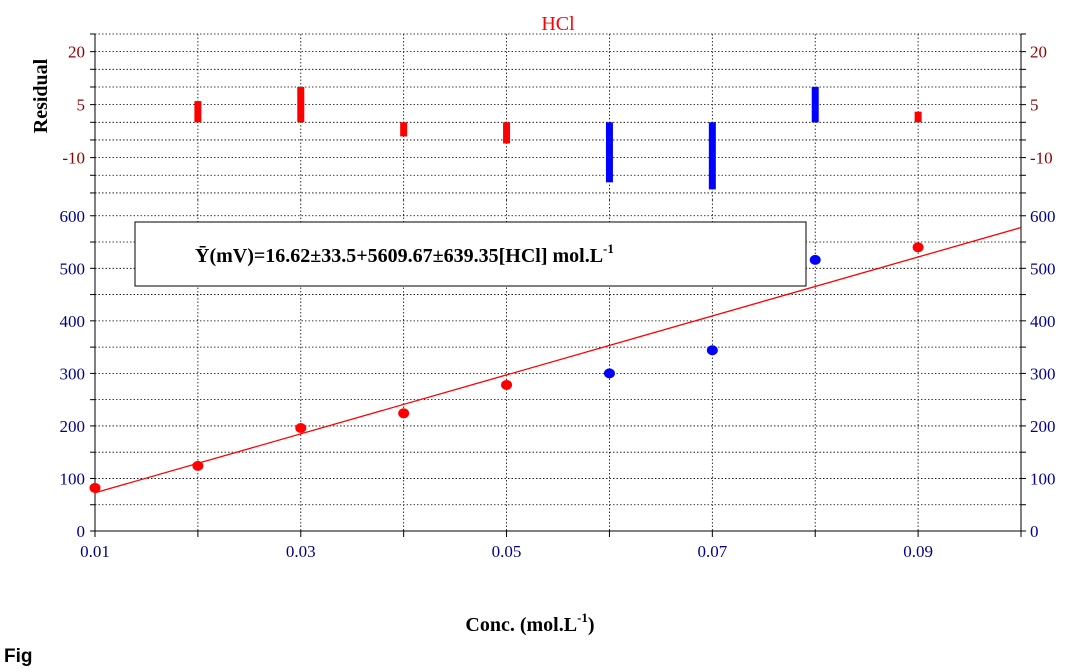  What do you see at coordinates (73, 426) in the screenshot?
I see `main-tick-label-left: 200` at bounding box center [73, 426].